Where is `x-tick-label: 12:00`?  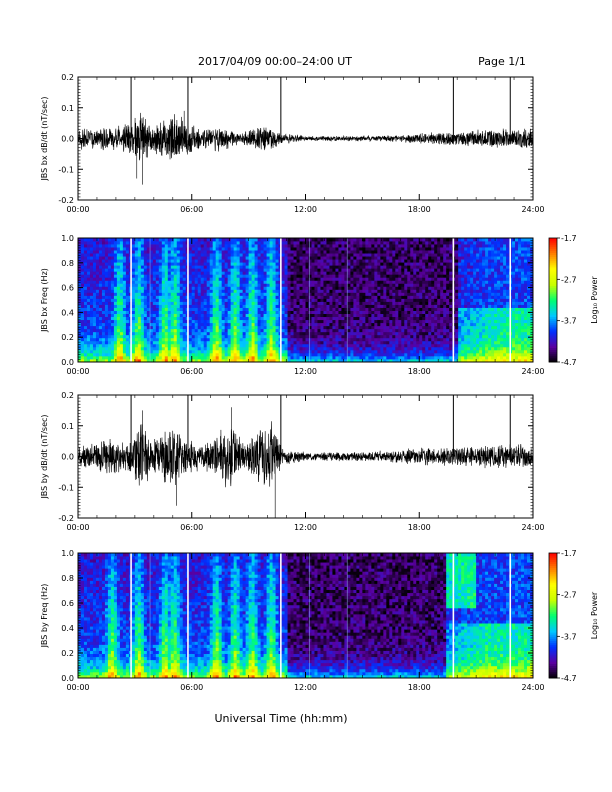 x-tick-label: 12:00 is located at coordinates (305, 209).